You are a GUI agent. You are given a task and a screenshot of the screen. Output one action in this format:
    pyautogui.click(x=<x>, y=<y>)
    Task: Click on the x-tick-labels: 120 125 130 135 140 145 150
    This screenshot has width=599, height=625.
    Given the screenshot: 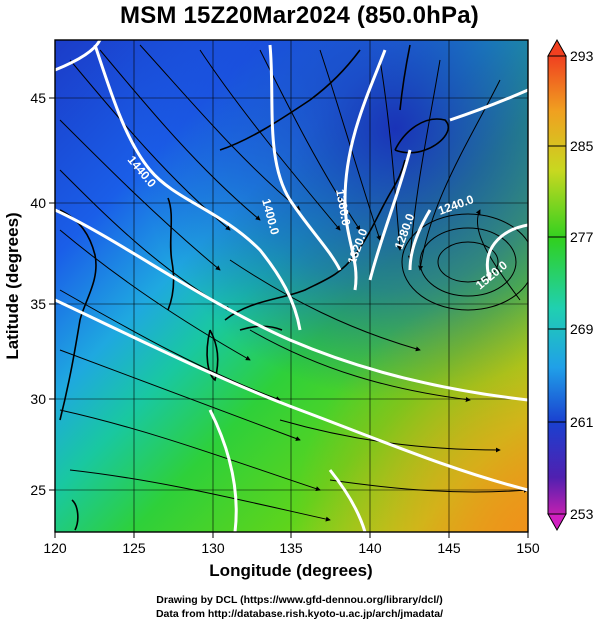 What is the action you would take?
    pyautogui.click(x=291, y=548)
    